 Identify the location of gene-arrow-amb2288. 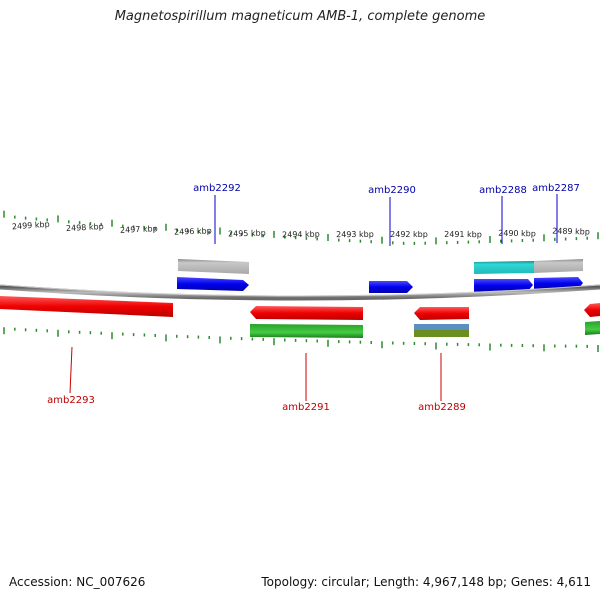
(503, 285).